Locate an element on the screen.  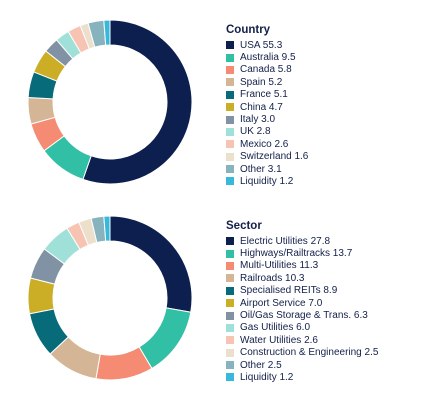
country-legend-item-other: Other 3.1 is located at coordinates (336, 169).